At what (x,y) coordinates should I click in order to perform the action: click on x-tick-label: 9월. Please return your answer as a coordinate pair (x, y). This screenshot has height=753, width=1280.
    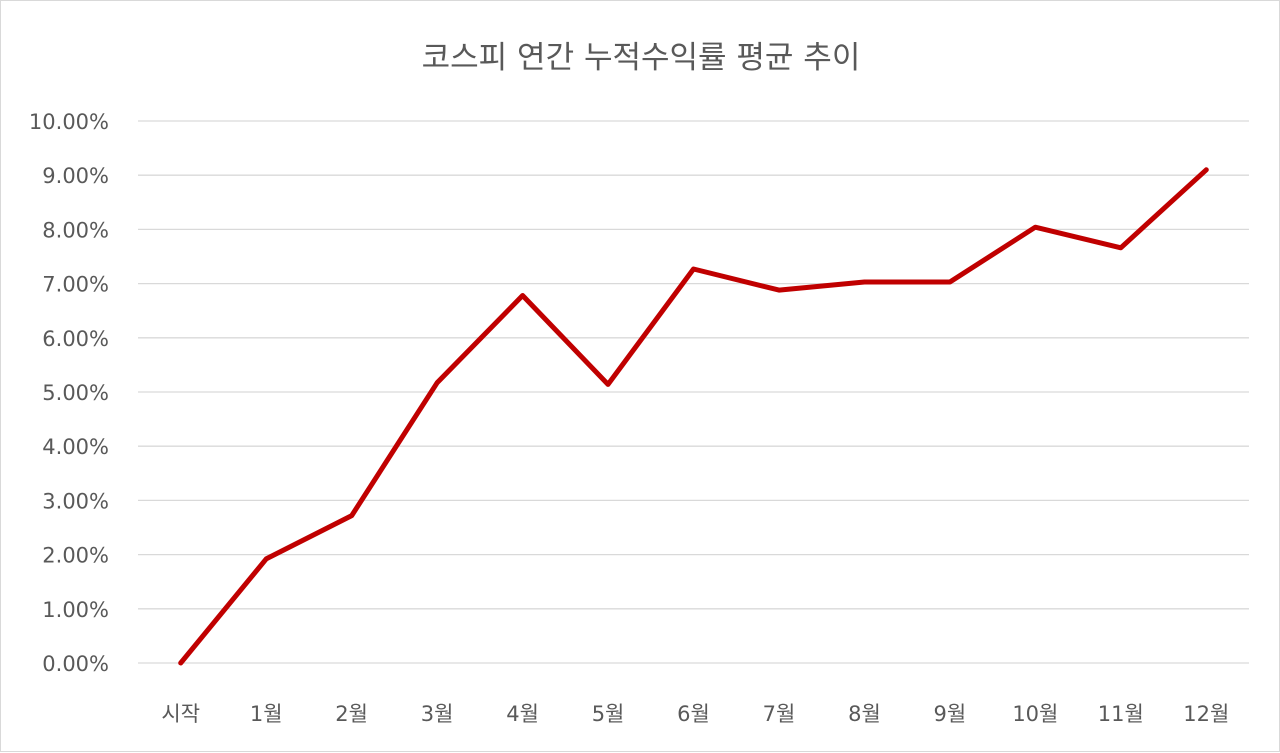
    Looking at the image, I should click on (950, 714).